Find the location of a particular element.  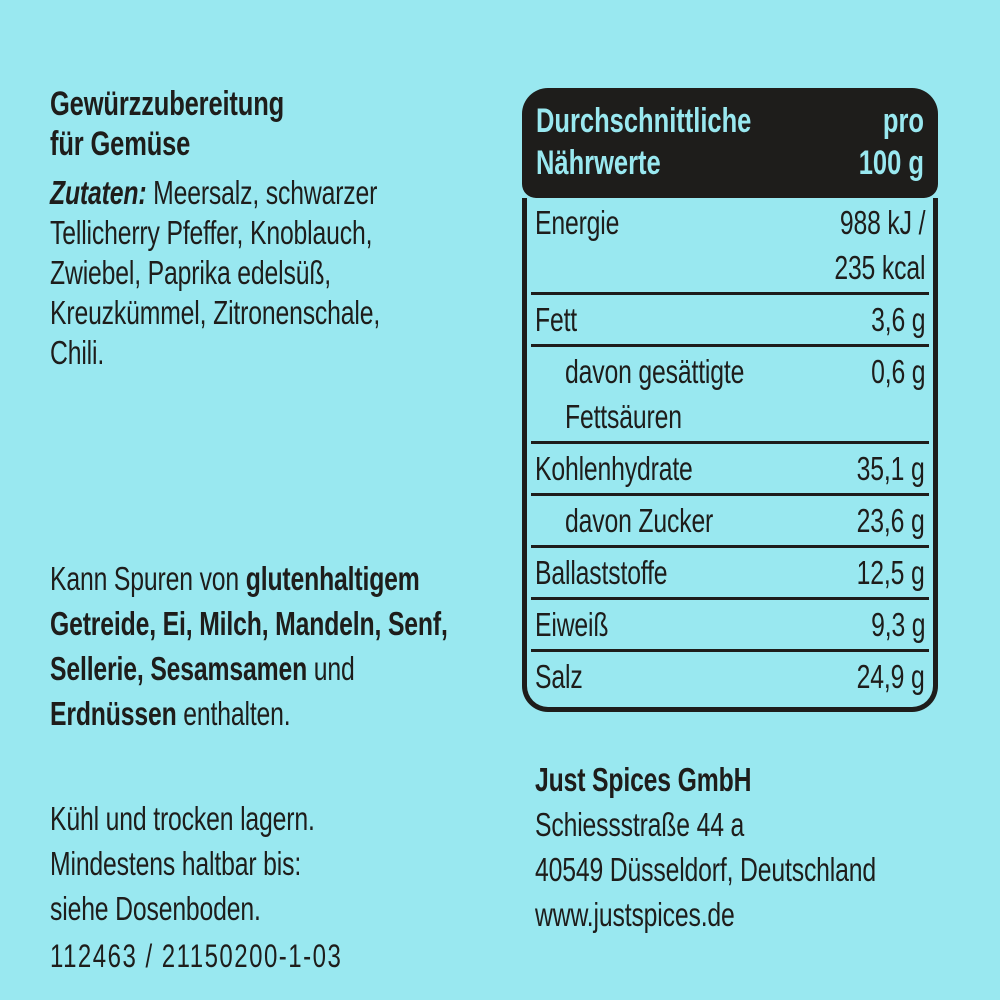

storage-line: Mindestens haltbar bis: is located at coordinates (176, 863).